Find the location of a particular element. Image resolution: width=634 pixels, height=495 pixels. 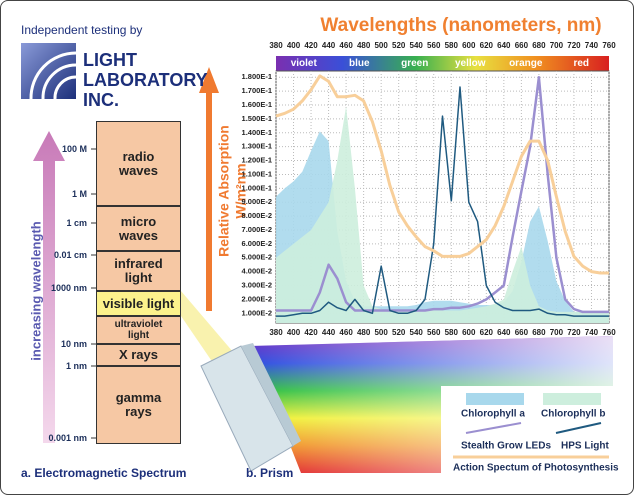

y-tick-label: 3.000E-2 is located at coordinates (257, 284).